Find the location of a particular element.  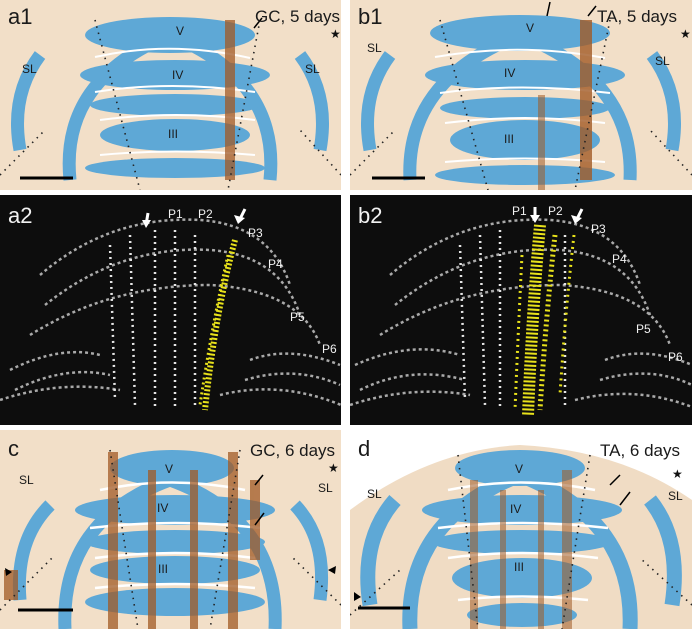

panel-a1: a1 GC, 5 days V IV III SL SL ★ is located at coordinates (170, 95).